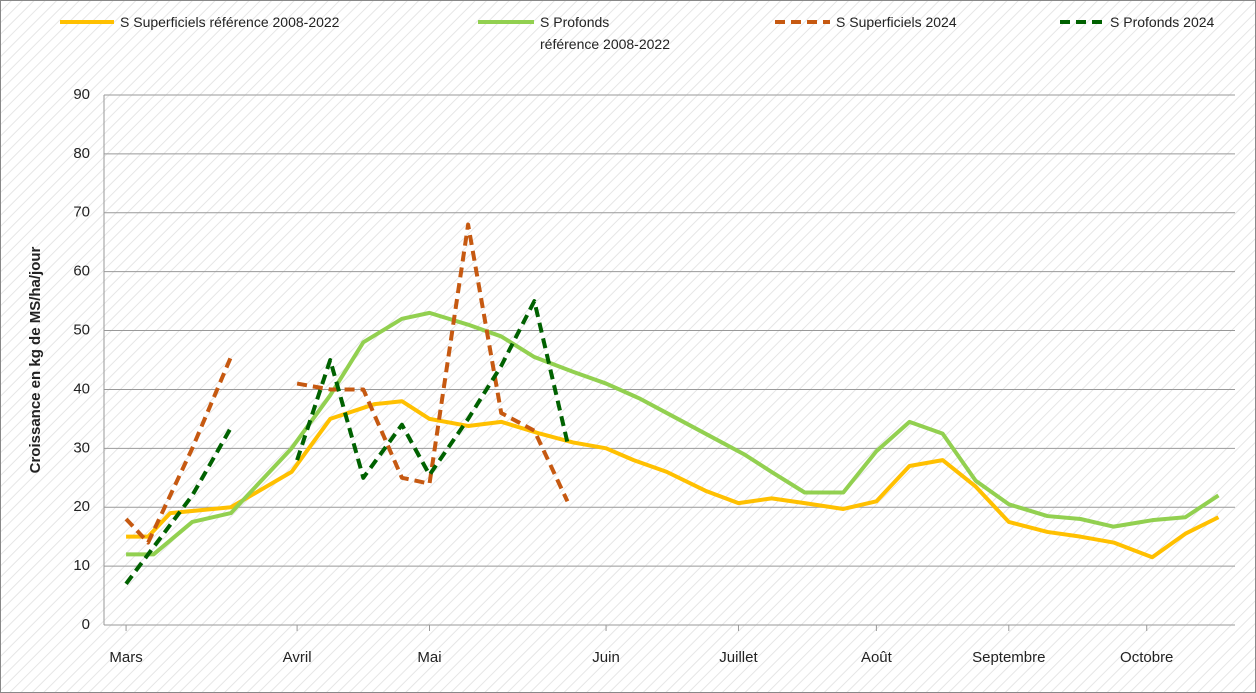 The width and height of the screenshot is (1256, 693). What do you see at coordinates (35, 359) in the screenshot?
I see `y-axis-title: Croissance en kg de MS/ha/jour` at bounding box center [35, 359].